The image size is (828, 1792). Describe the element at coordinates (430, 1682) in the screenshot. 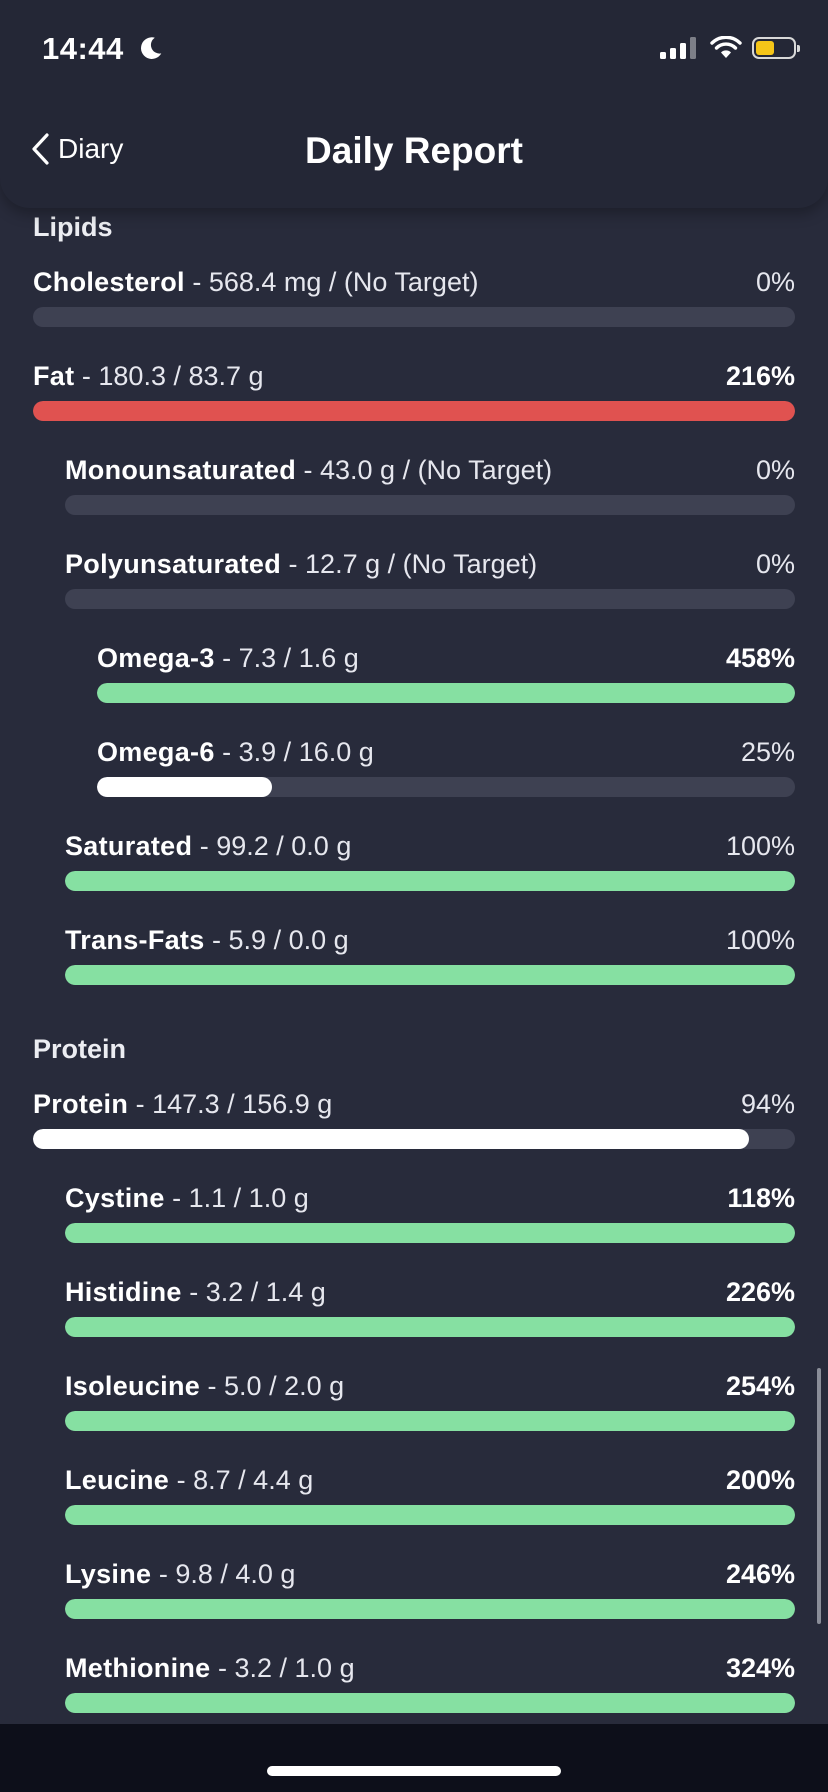

I see `nutrient-row-methionine: Methionine - 3.2 / 1.0 g 324%` at that location.